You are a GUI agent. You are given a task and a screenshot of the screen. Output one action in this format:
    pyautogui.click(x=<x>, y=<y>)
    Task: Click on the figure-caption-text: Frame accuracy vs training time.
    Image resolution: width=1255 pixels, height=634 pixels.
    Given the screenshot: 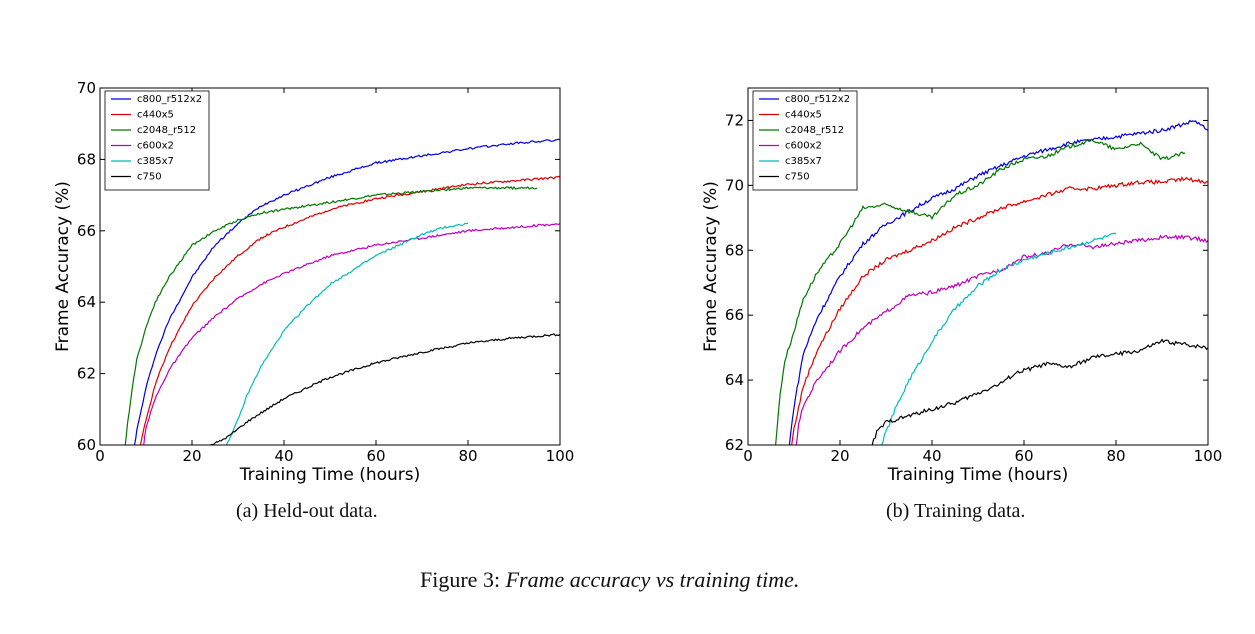 What is the action you would take?
    pyautogui.click(x=652, y=579)
    